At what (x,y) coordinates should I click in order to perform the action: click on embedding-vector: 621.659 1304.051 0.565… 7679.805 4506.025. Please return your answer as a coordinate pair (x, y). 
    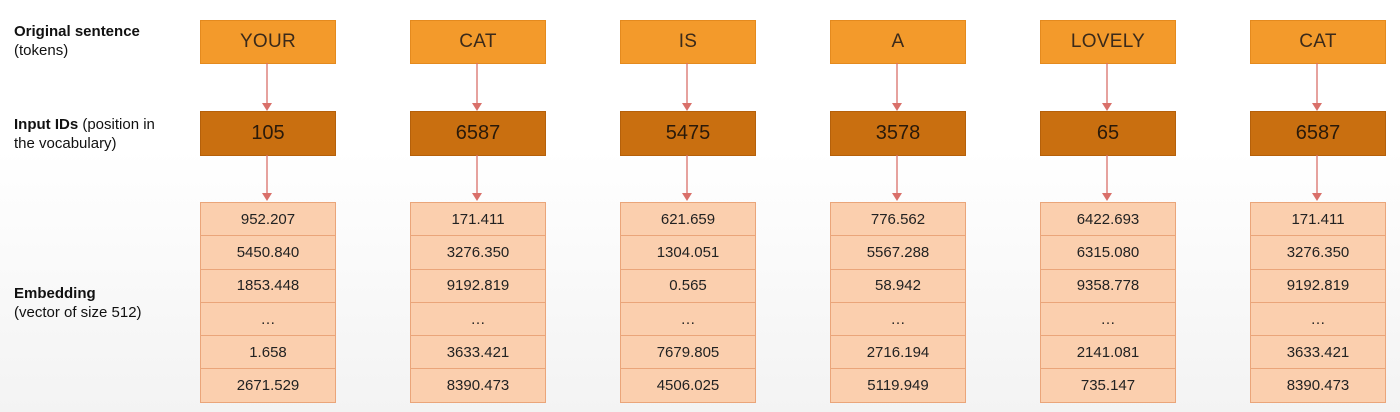
    Looking at the image, I should click on (688, 302).